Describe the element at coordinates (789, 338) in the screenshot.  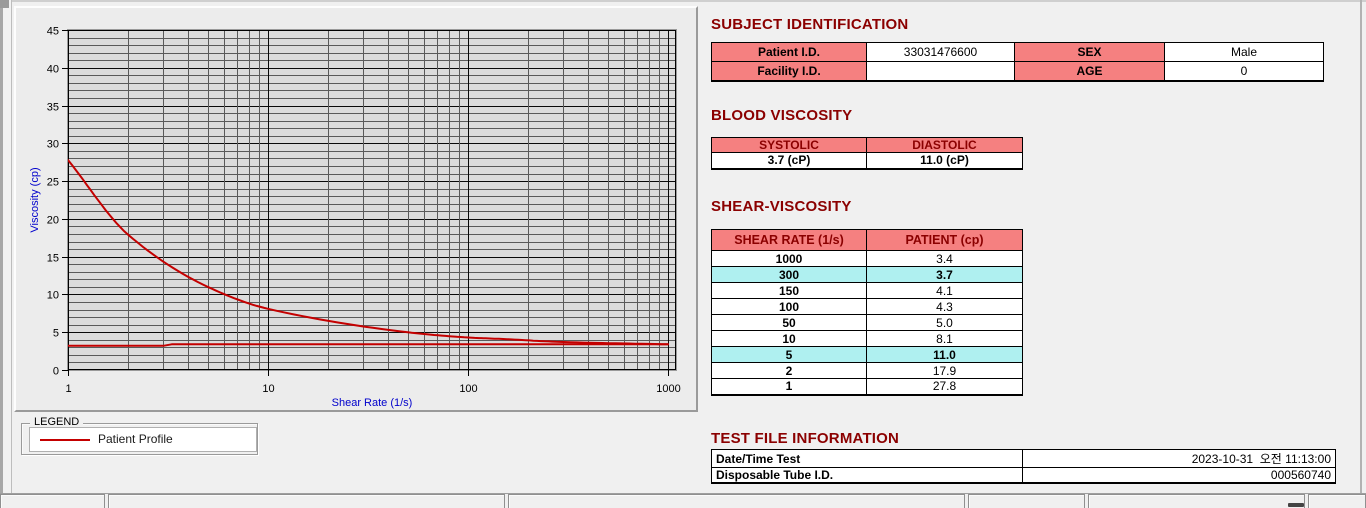
I see `shear-rate-cell: 10` at that location.